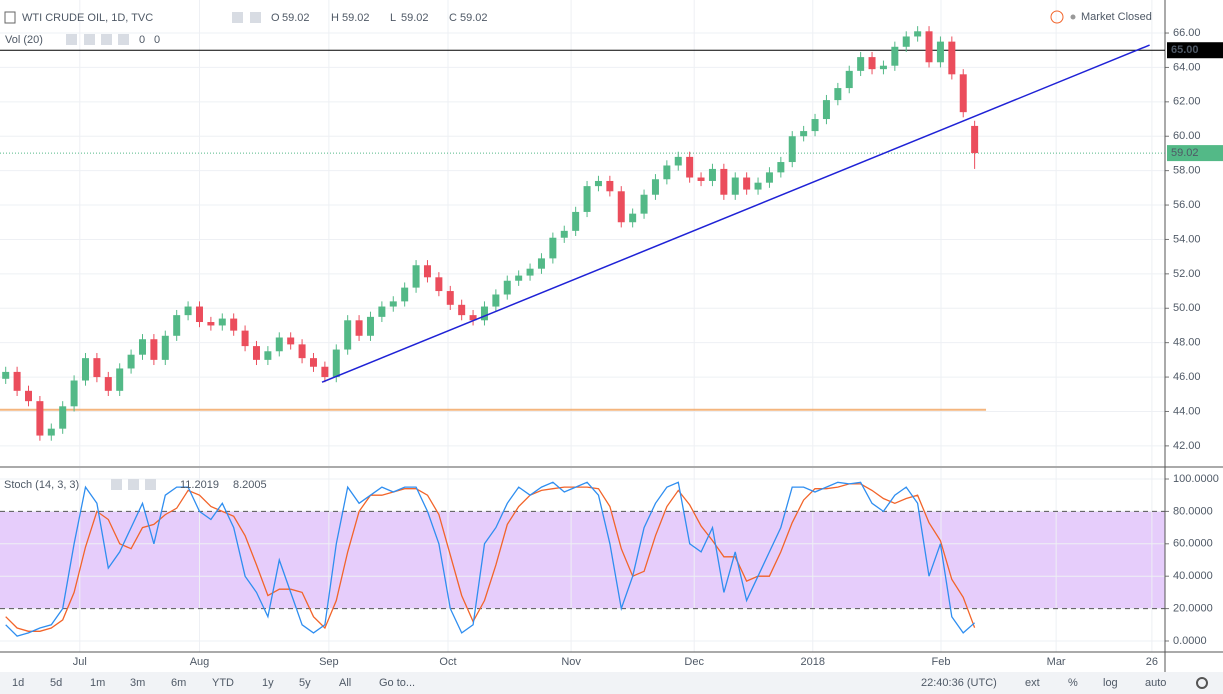  What do you see at coordinates (250, 485) in the screenshot?
I see `stoch-d-value: 8.2005` at bounding box center [250, 485].